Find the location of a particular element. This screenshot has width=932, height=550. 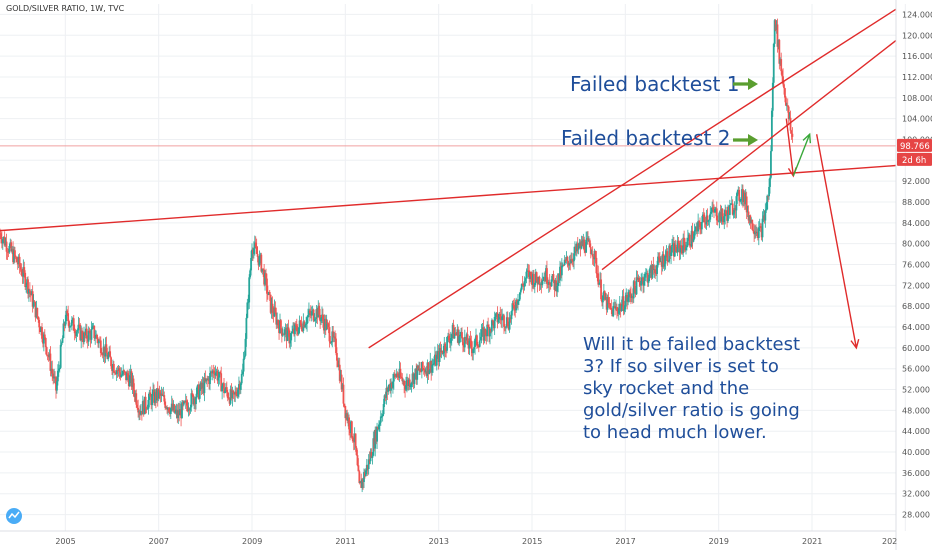

y-tick-label: 112.000 is located at coordinates (917, 77).